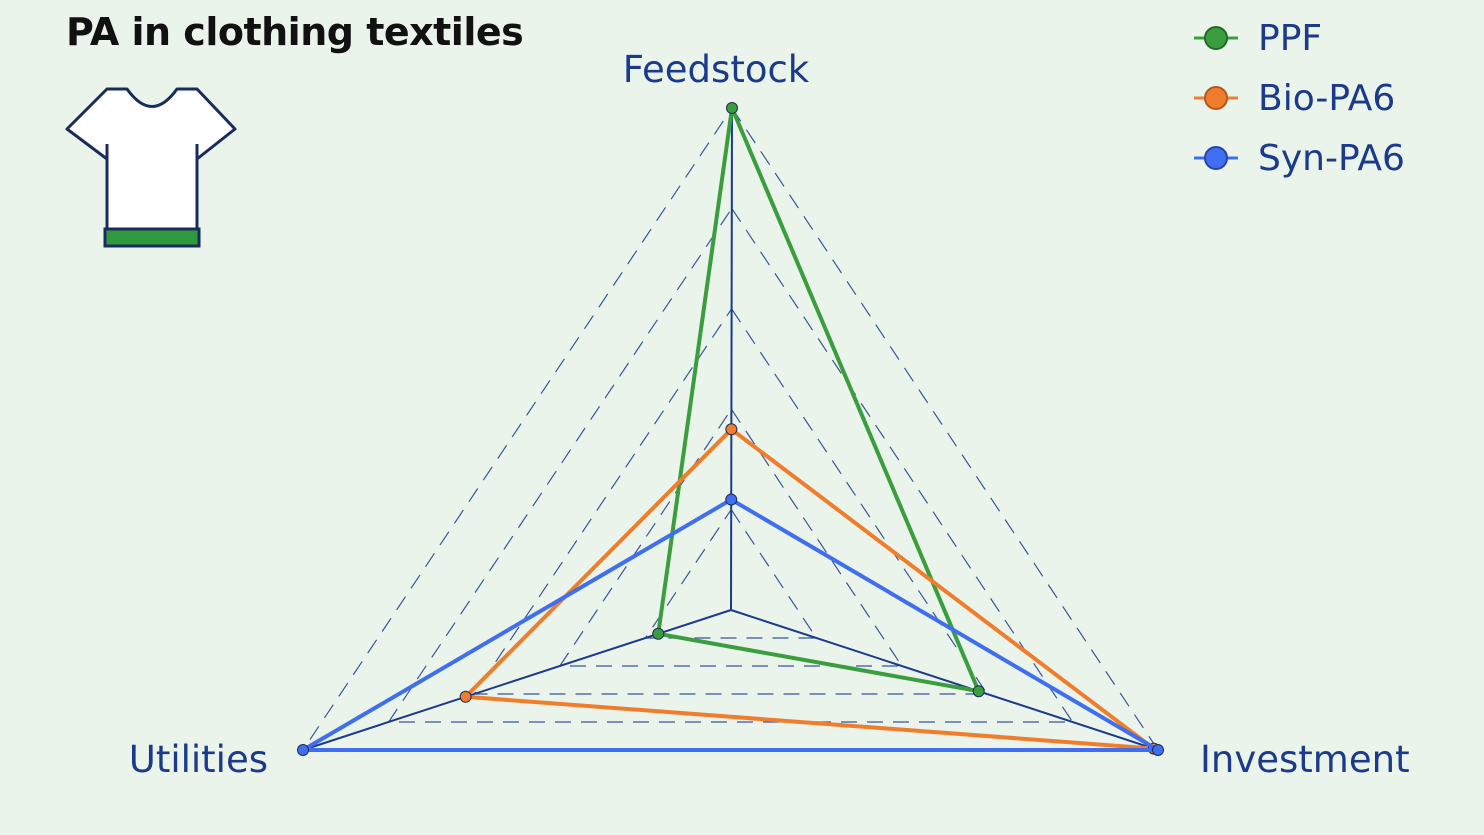 The height and width of the screenshot is (835, 1484). What do you see at coordinates (1290, 38) in the screenshot?
I see `legend-label-ppf: PPF` at bounding box center [1290, 38].